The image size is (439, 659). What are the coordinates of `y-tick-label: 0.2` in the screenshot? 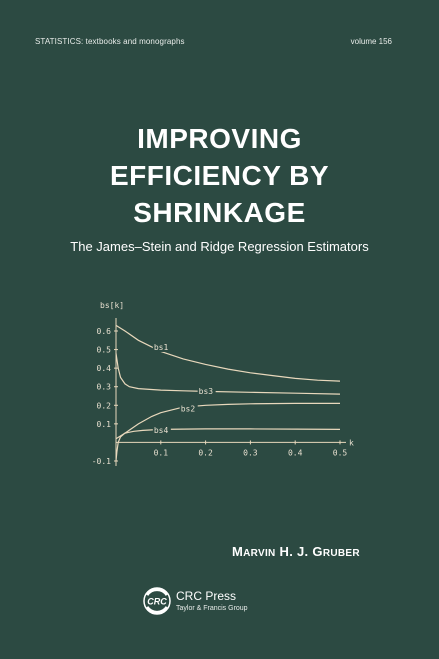 It's located at (104, 405).